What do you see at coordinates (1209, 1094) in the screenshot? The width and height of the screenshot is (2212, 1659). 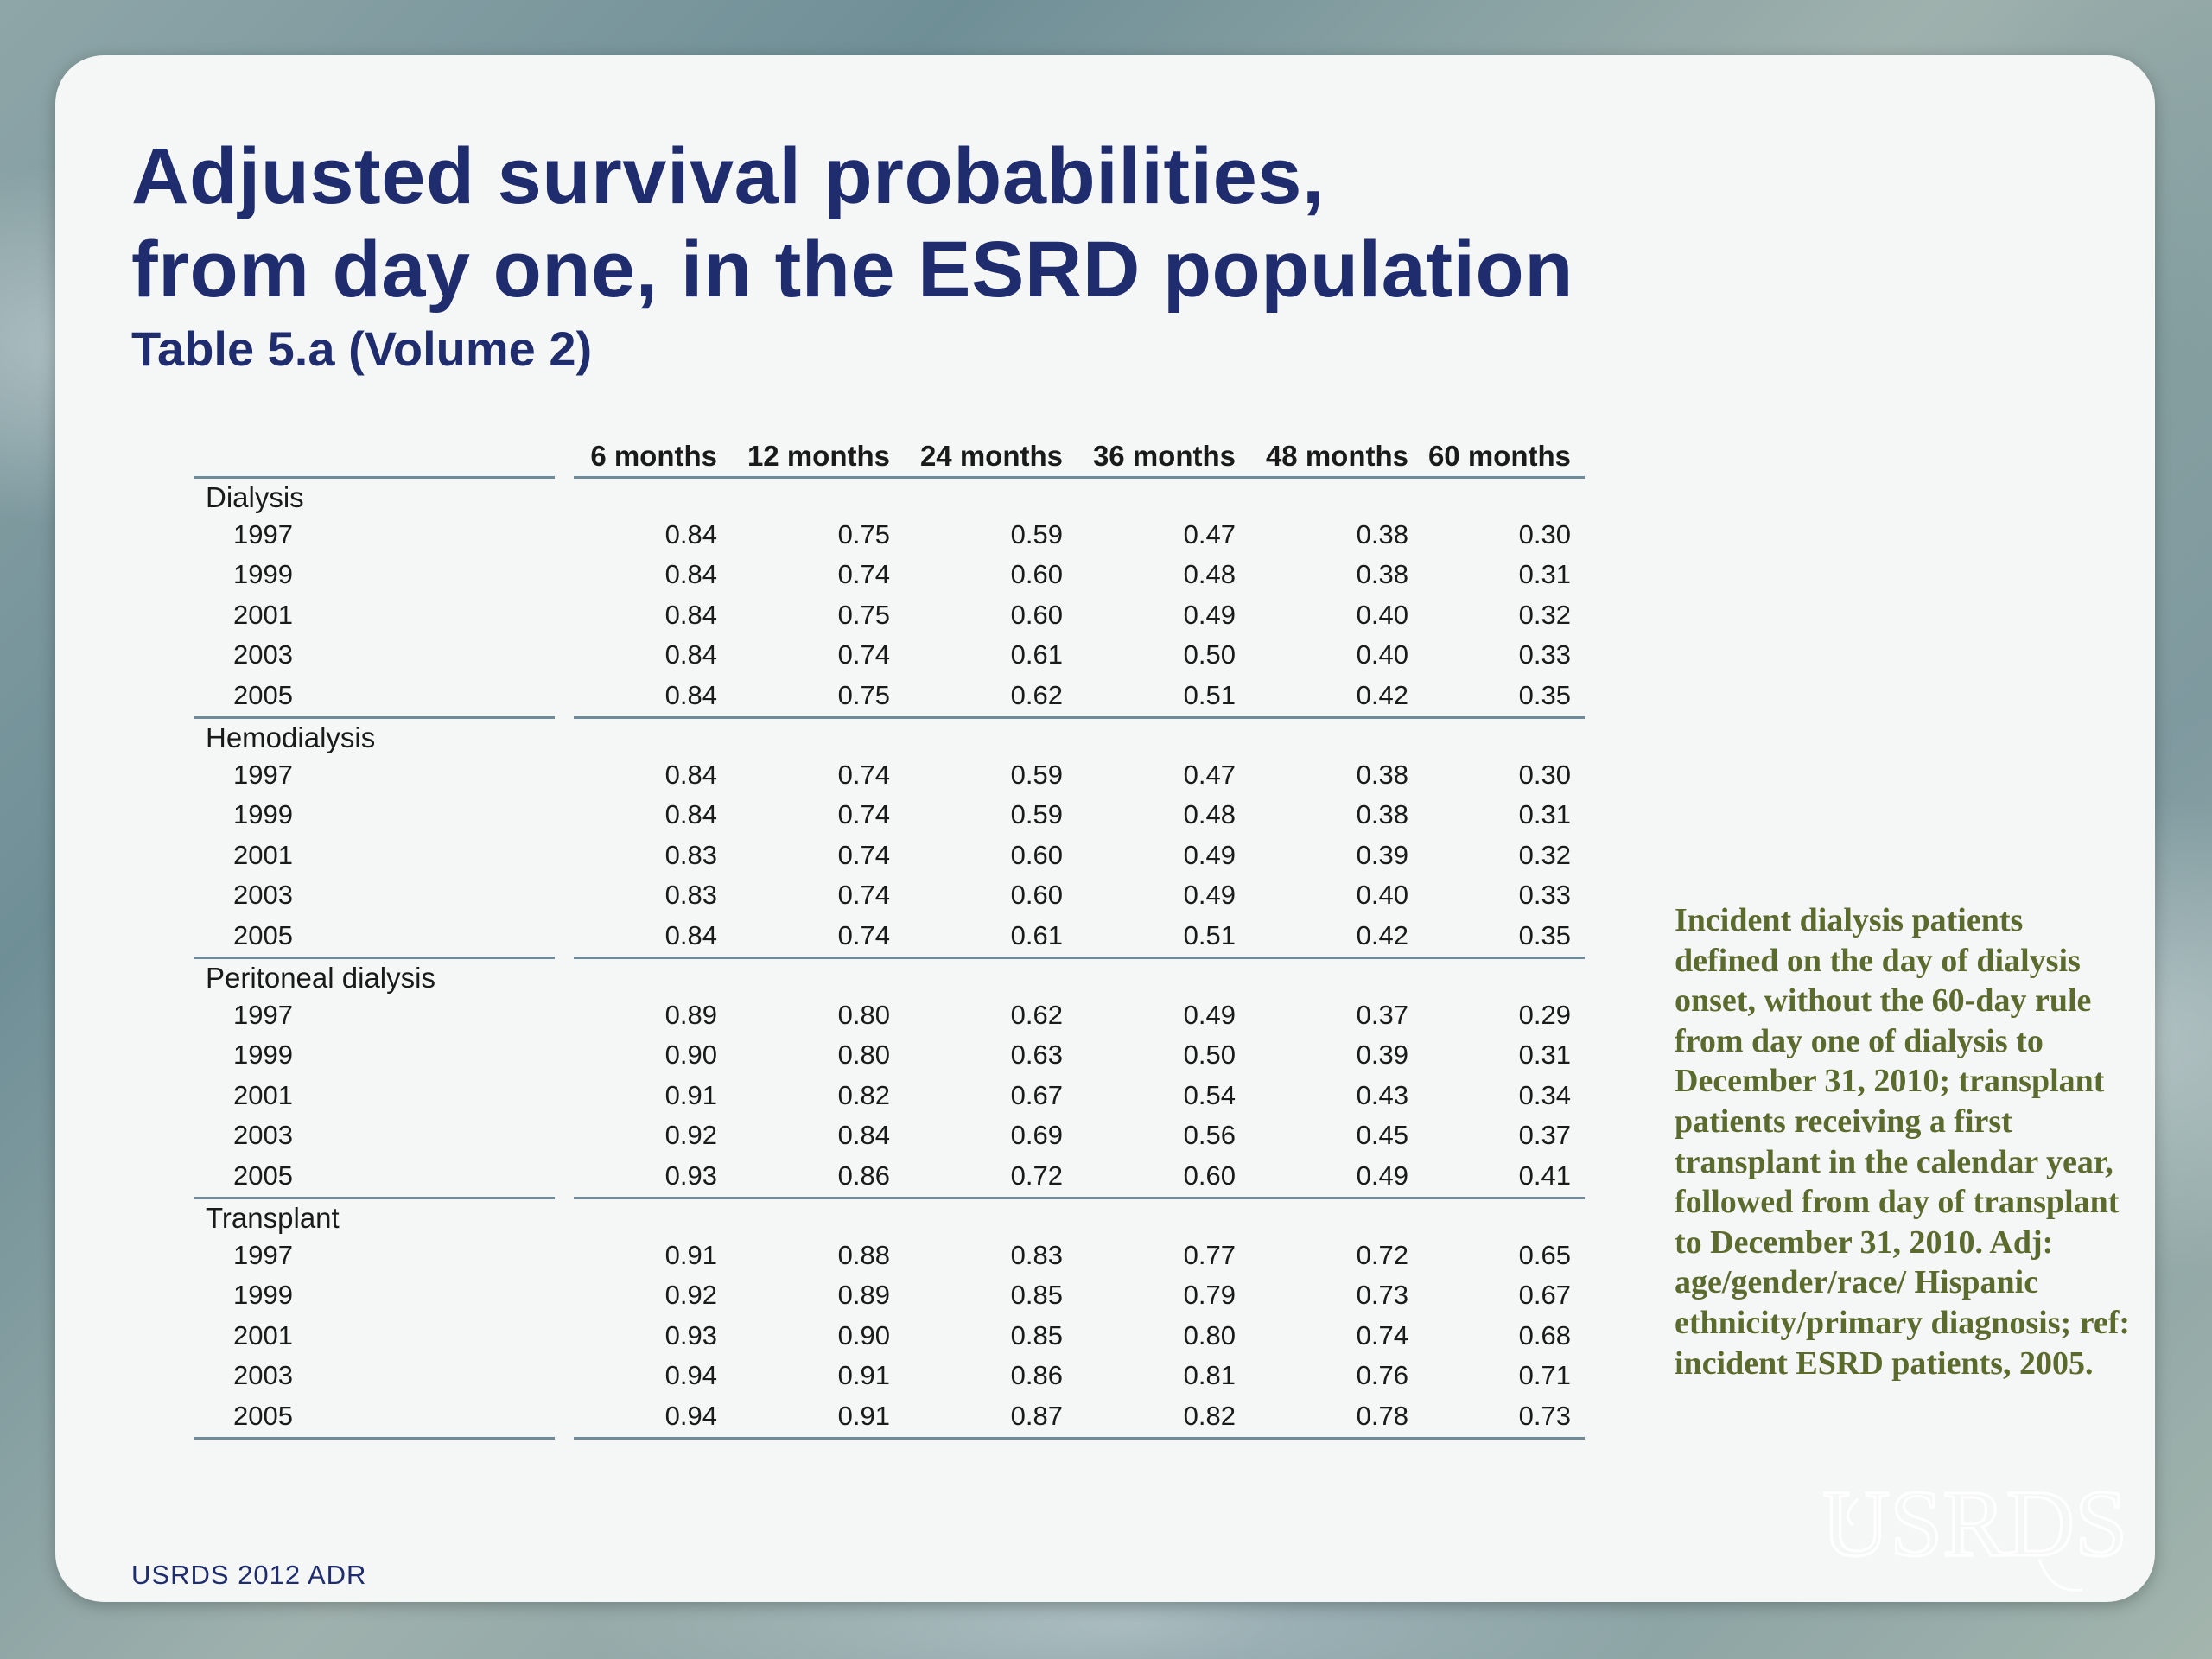 I see `table-cell: 0.54` at bounding box center [1209, 1094].